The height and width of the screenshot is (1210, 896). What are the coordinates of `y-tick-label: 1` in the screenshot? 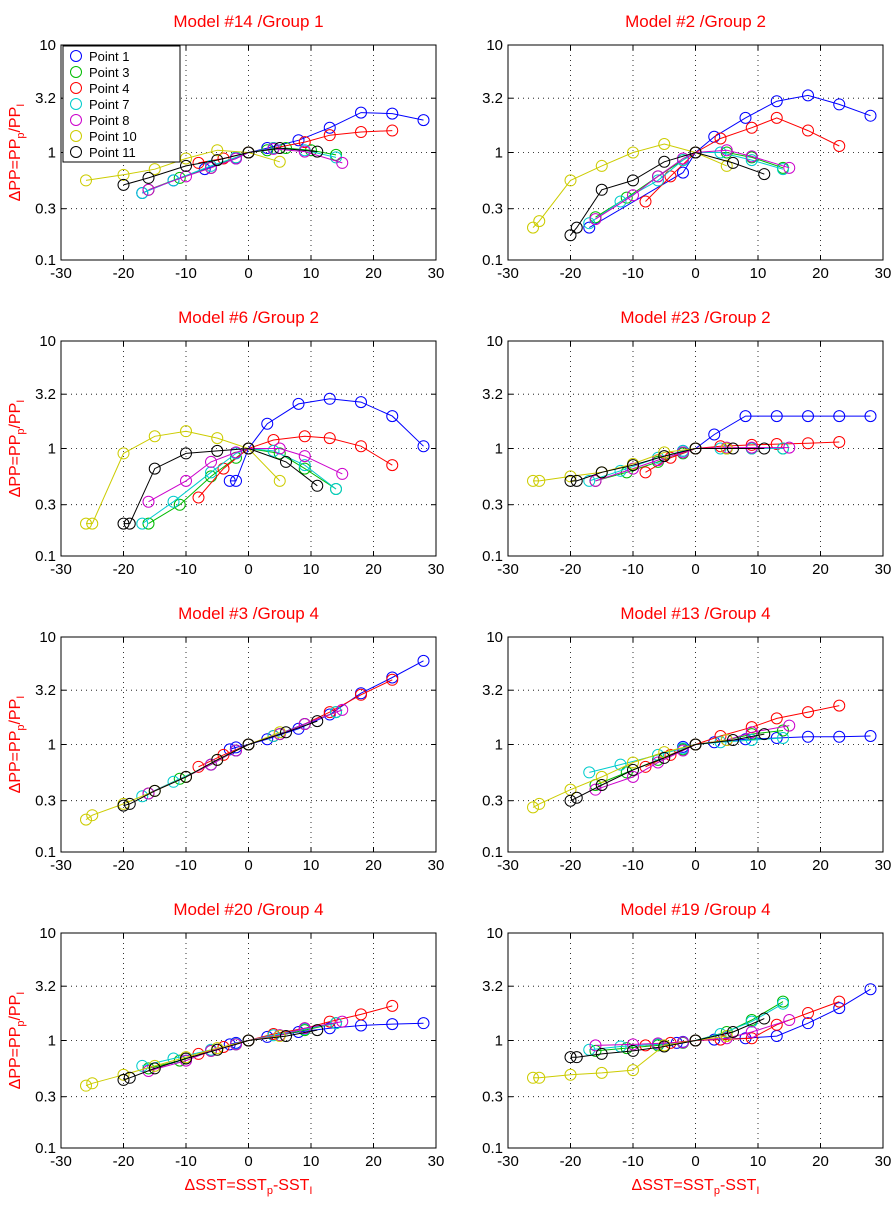 It's located at (52, 745).